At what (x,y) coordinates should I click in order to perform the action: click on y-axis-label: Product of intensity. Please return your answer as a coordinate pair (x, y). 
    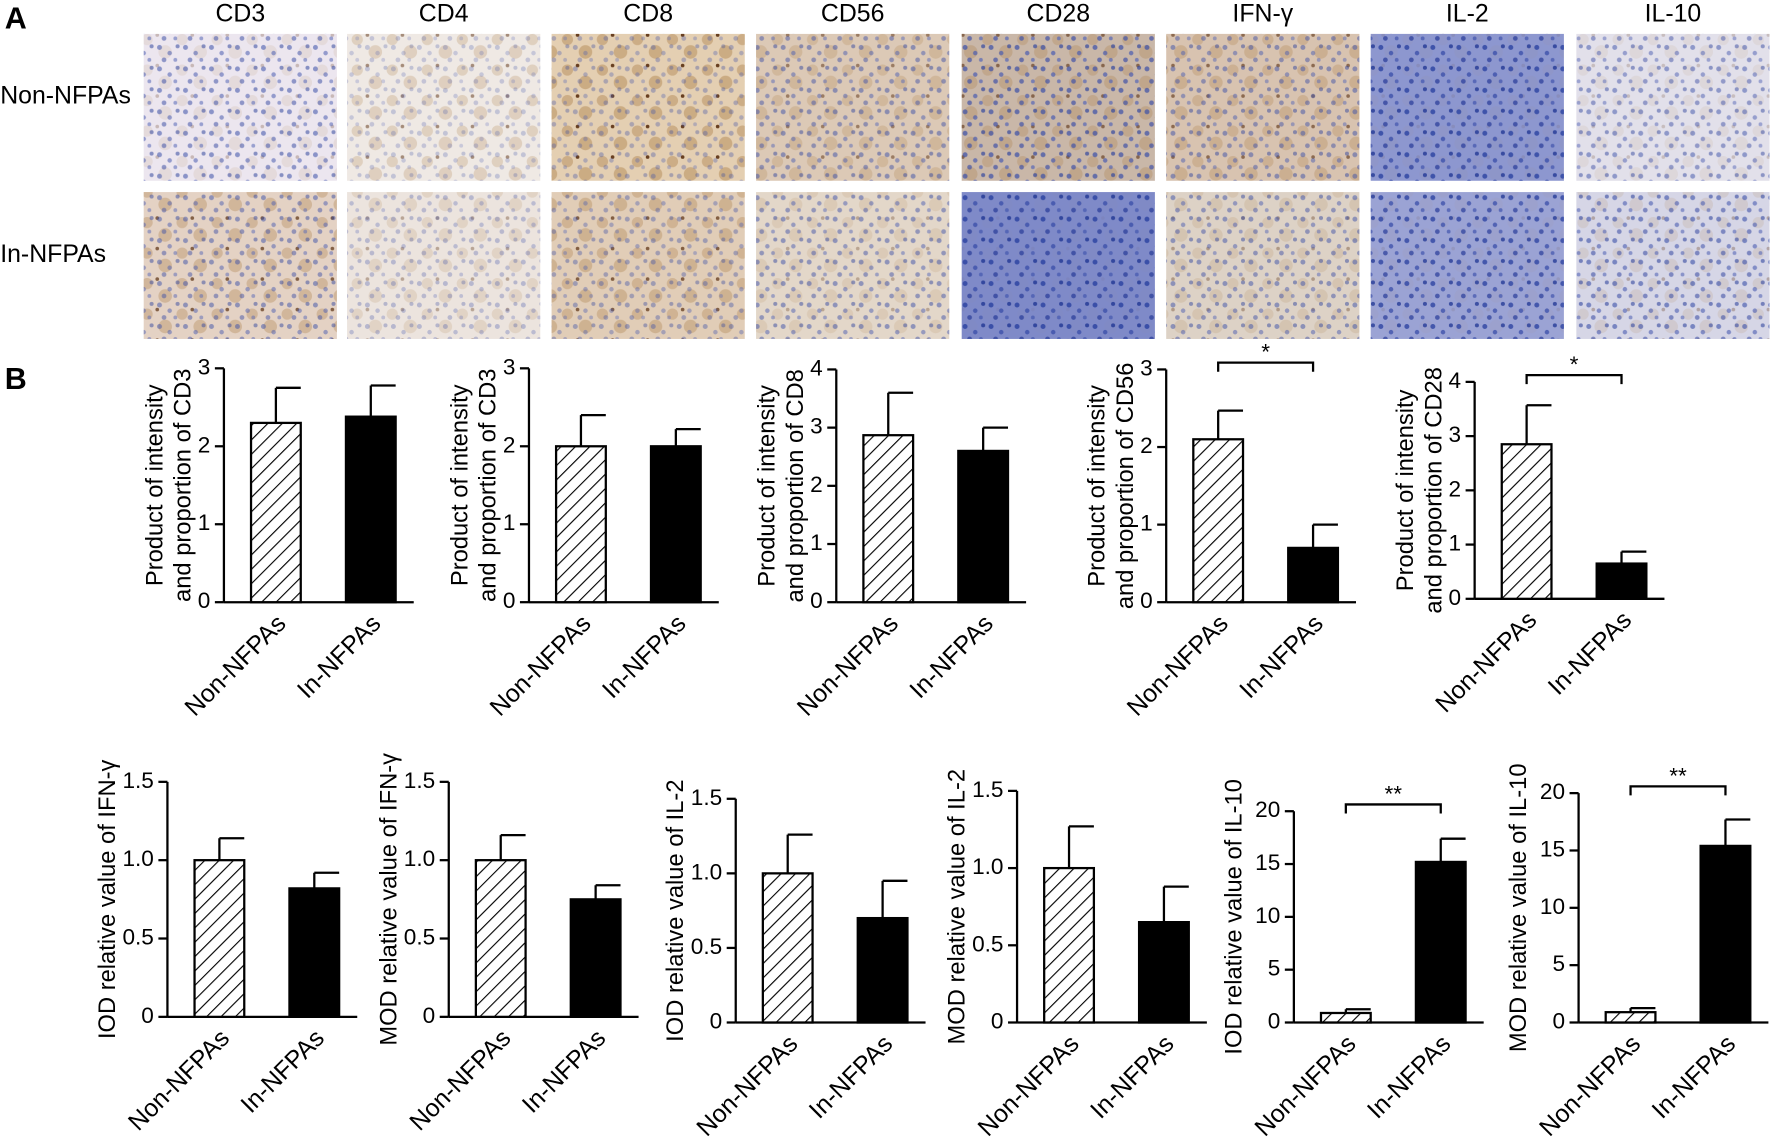
    Looking at the image, I should click on (768, 486).